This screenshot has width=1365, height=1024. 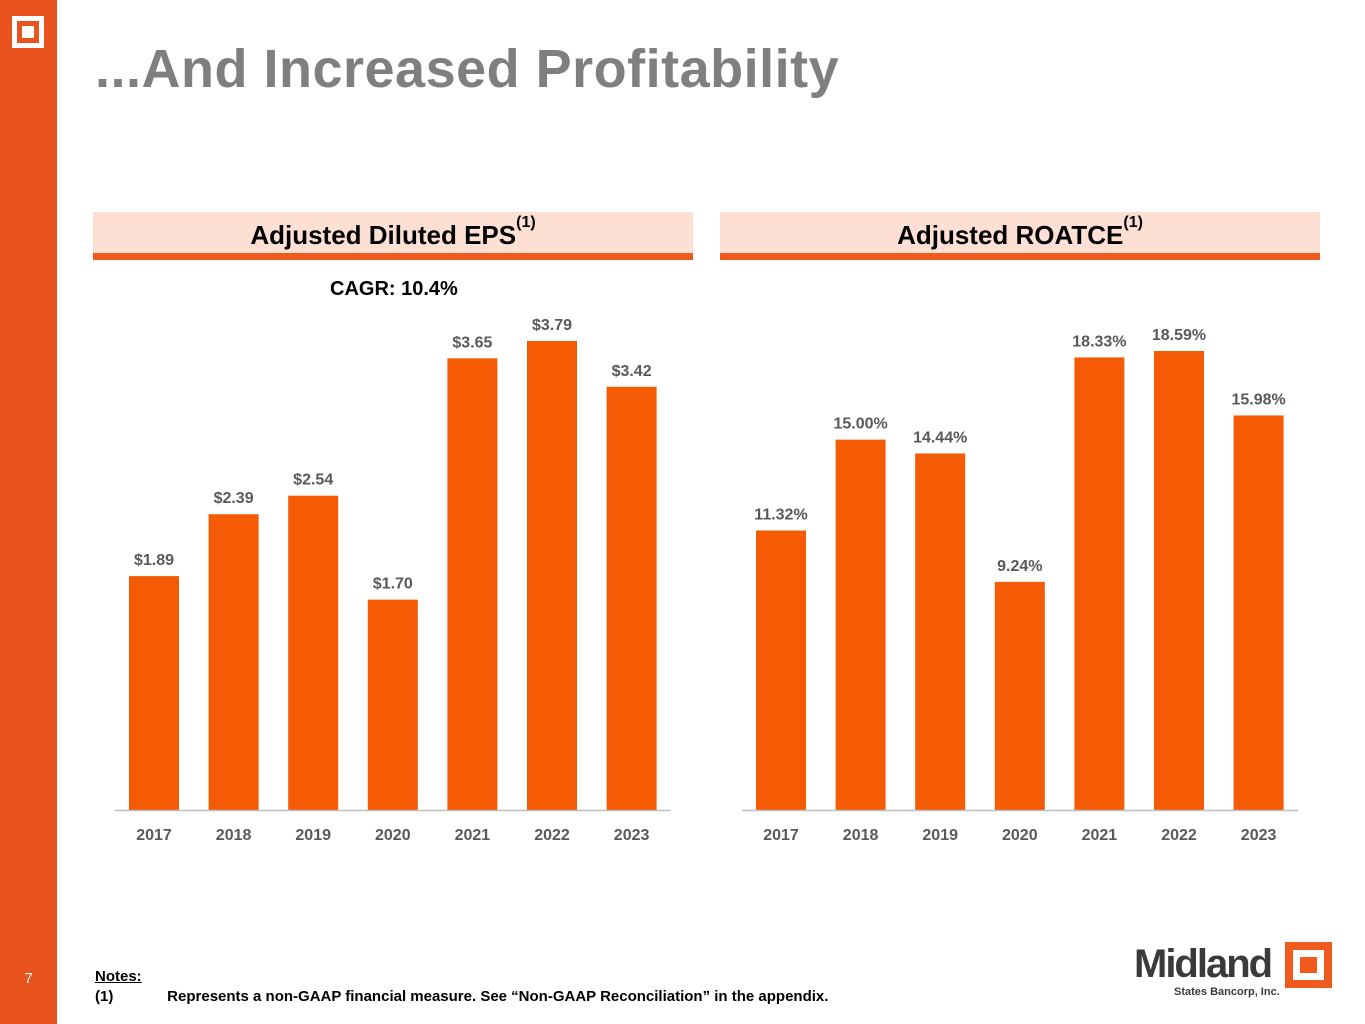 What do you see at coordinates (1258, 612) in the screenshot?
I see `roatce-bar-2023` at bounding box center [1258, 612].